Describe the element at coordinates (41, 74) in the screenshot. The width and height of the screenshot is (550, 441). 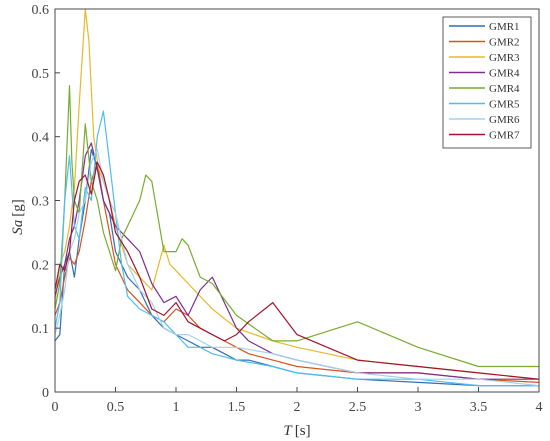
I see `y-tick-label: 0.5` at that location.